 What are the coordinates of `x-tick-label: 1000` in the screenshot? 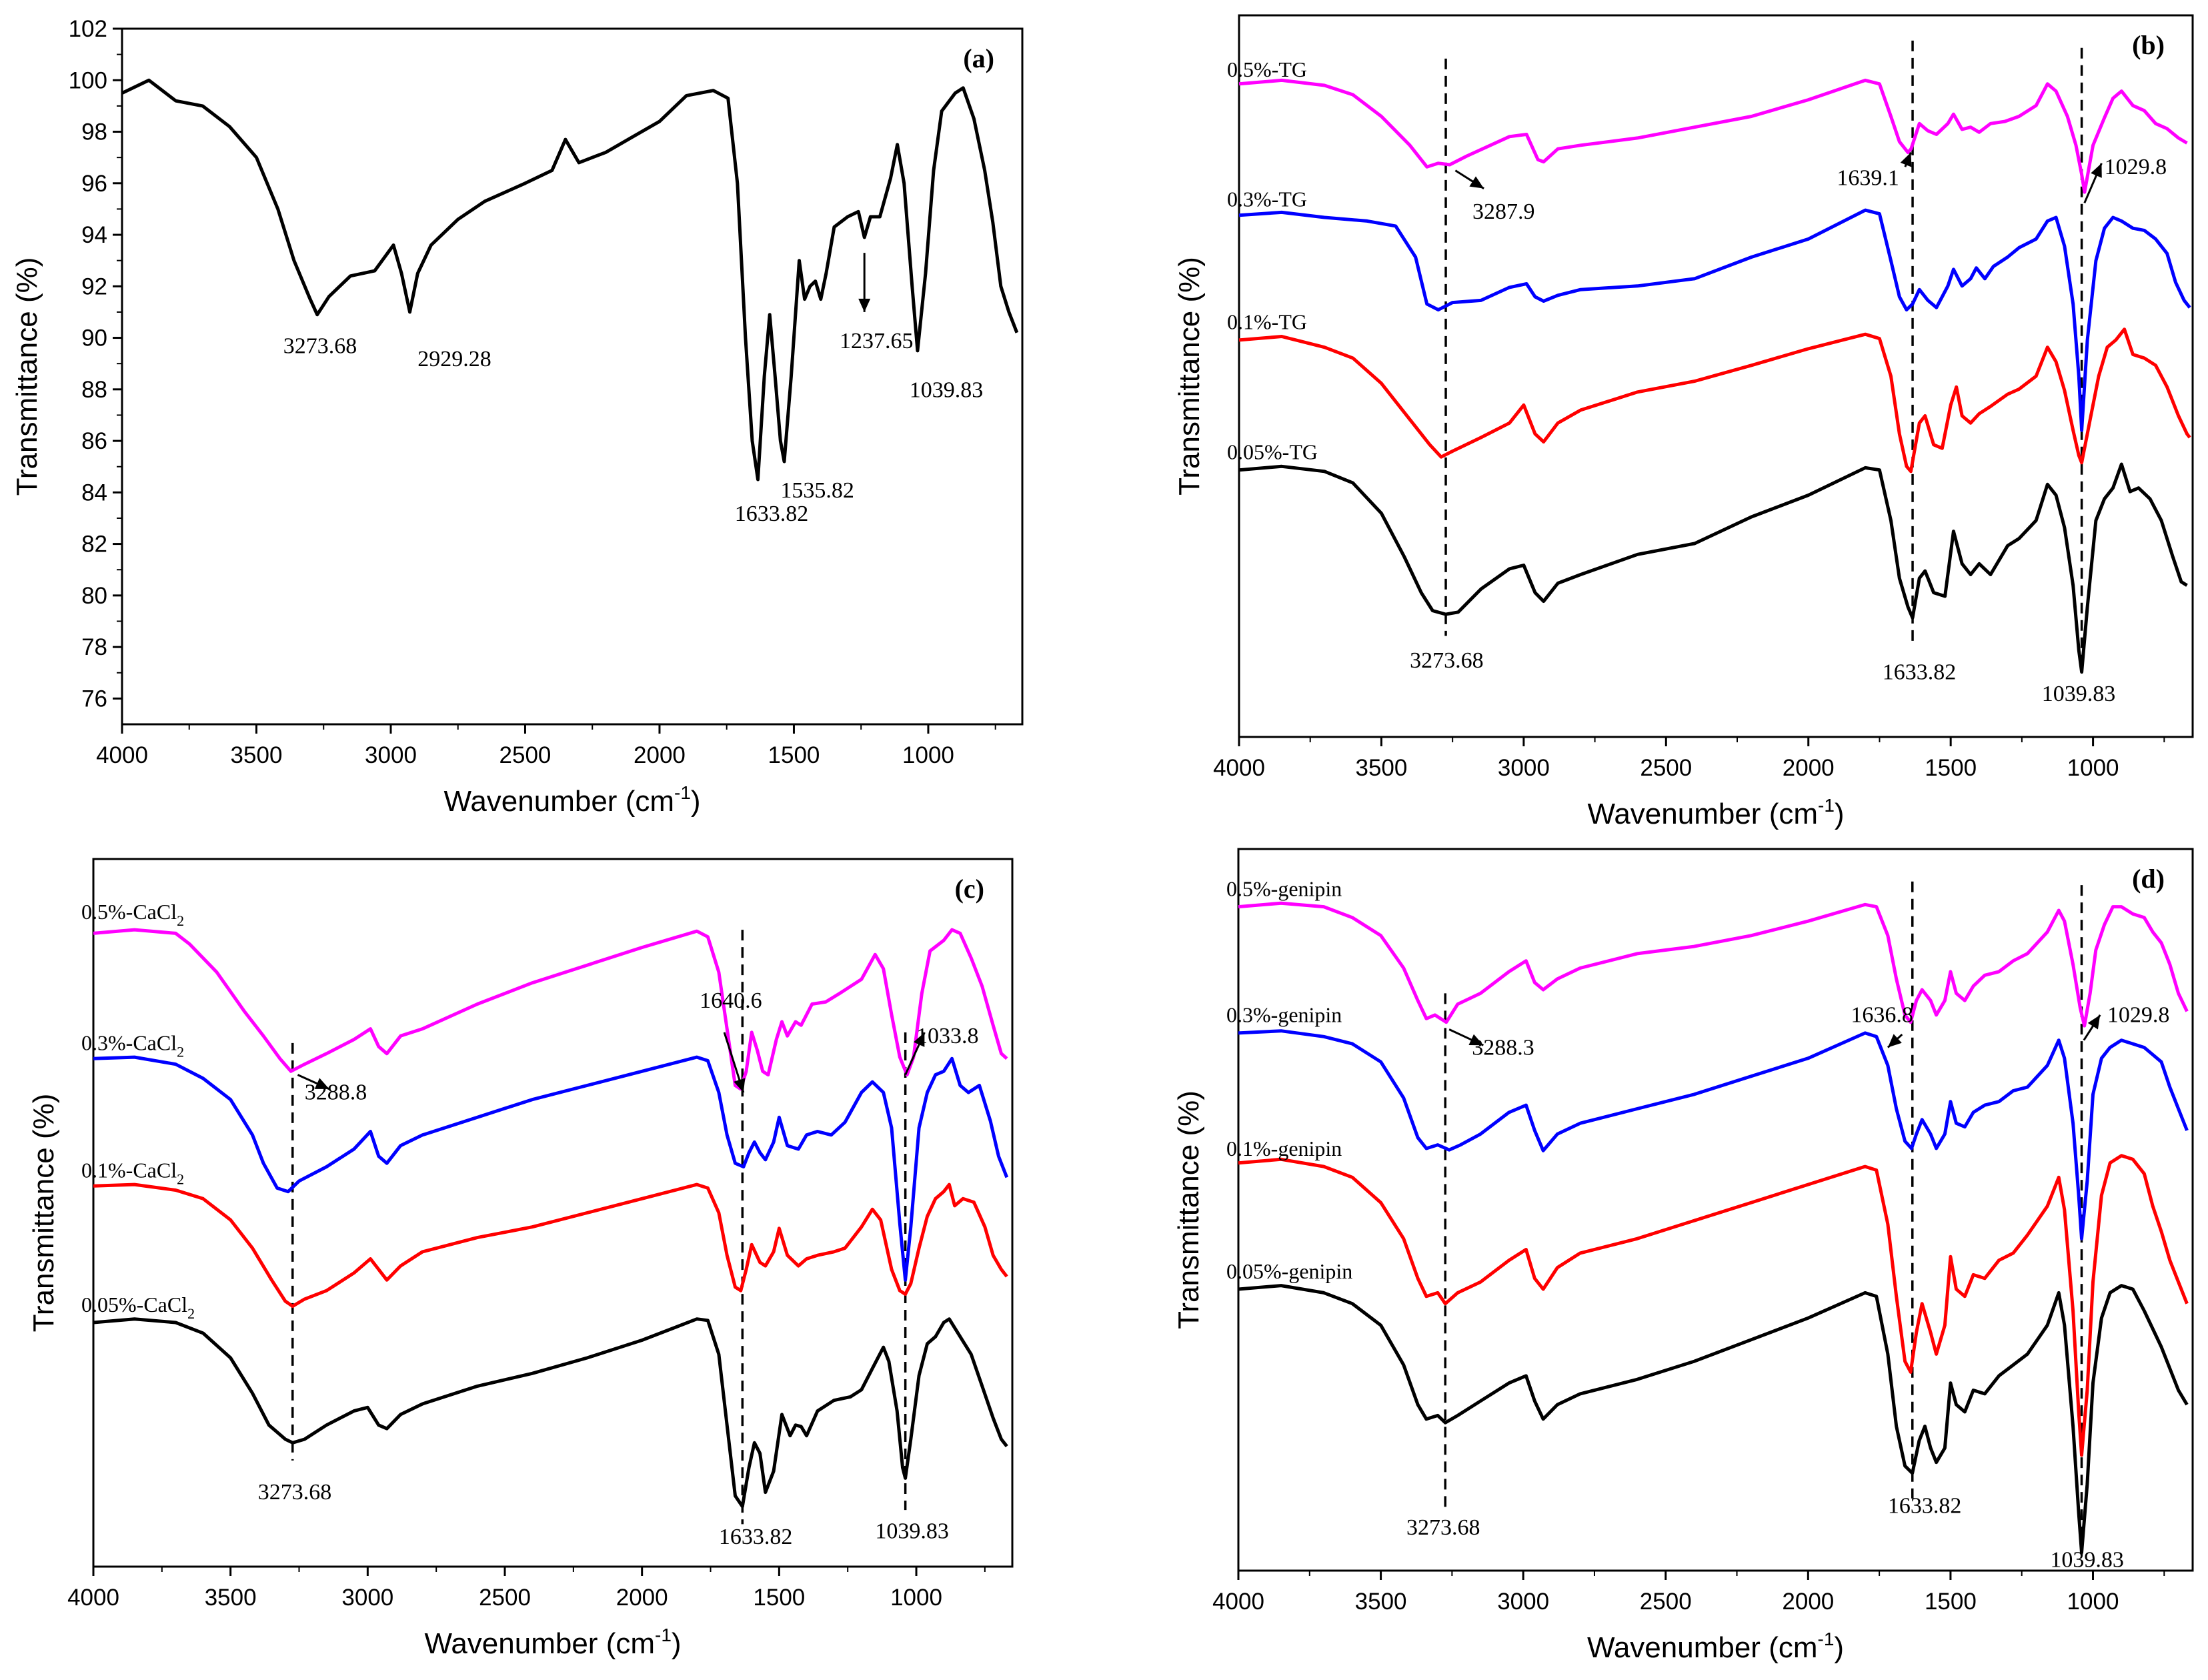 It's located at (2093, 768).